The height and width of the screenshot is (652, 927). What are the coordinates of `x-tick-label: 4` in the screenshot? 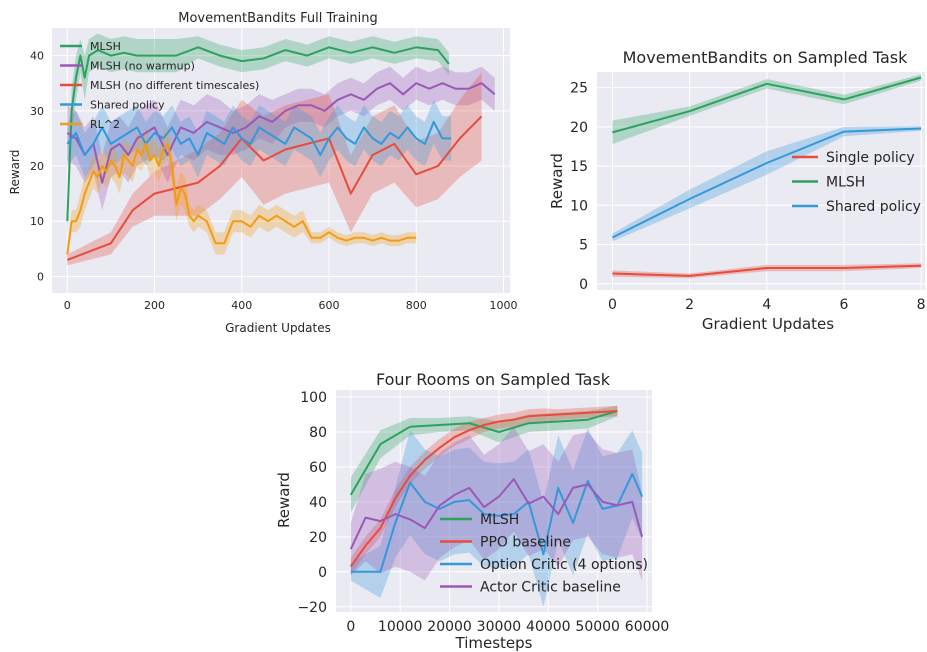 It's located at (766, 305).